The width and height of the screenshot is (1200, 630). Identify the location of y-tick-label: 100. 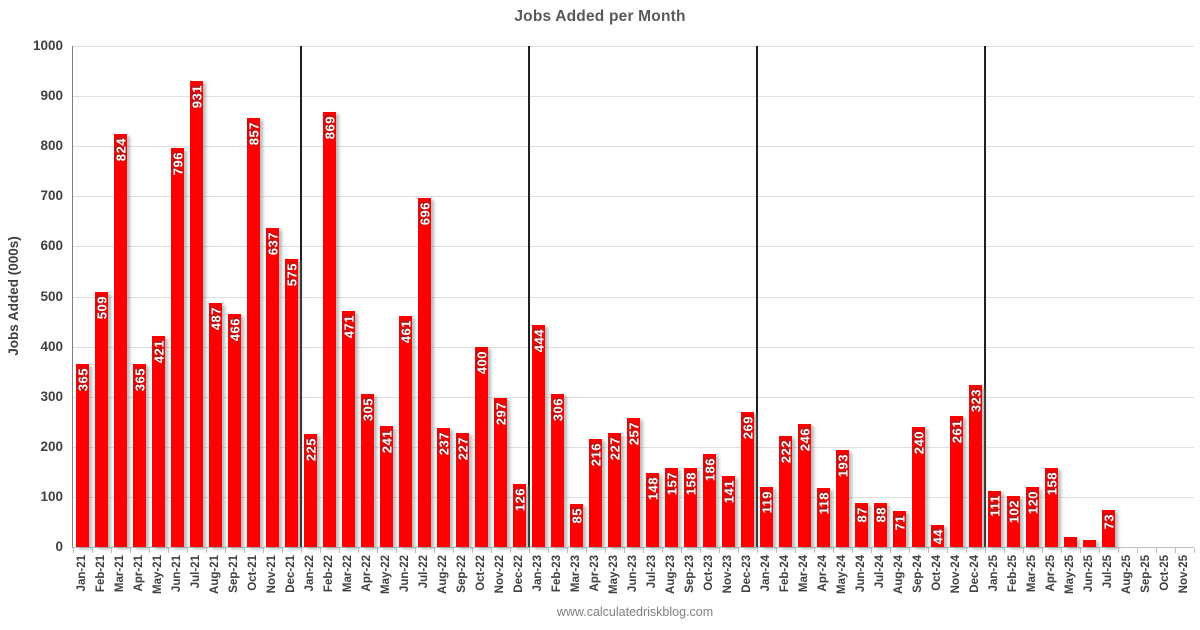
(51, 496).